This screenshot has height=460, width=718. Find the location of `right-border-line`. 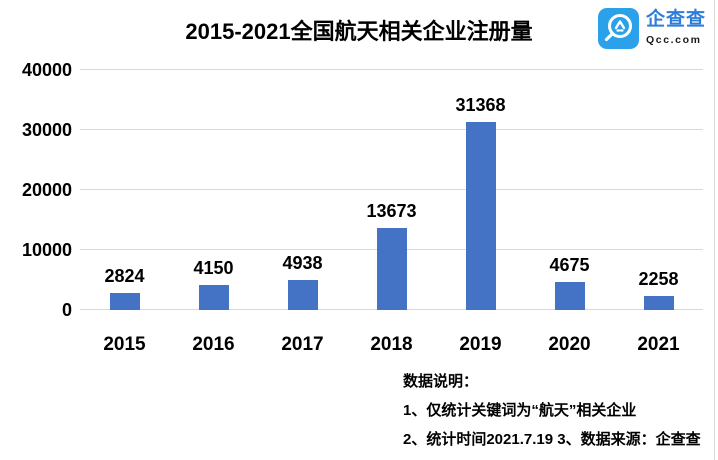

right-border-line is located at coordinates (714, 230).